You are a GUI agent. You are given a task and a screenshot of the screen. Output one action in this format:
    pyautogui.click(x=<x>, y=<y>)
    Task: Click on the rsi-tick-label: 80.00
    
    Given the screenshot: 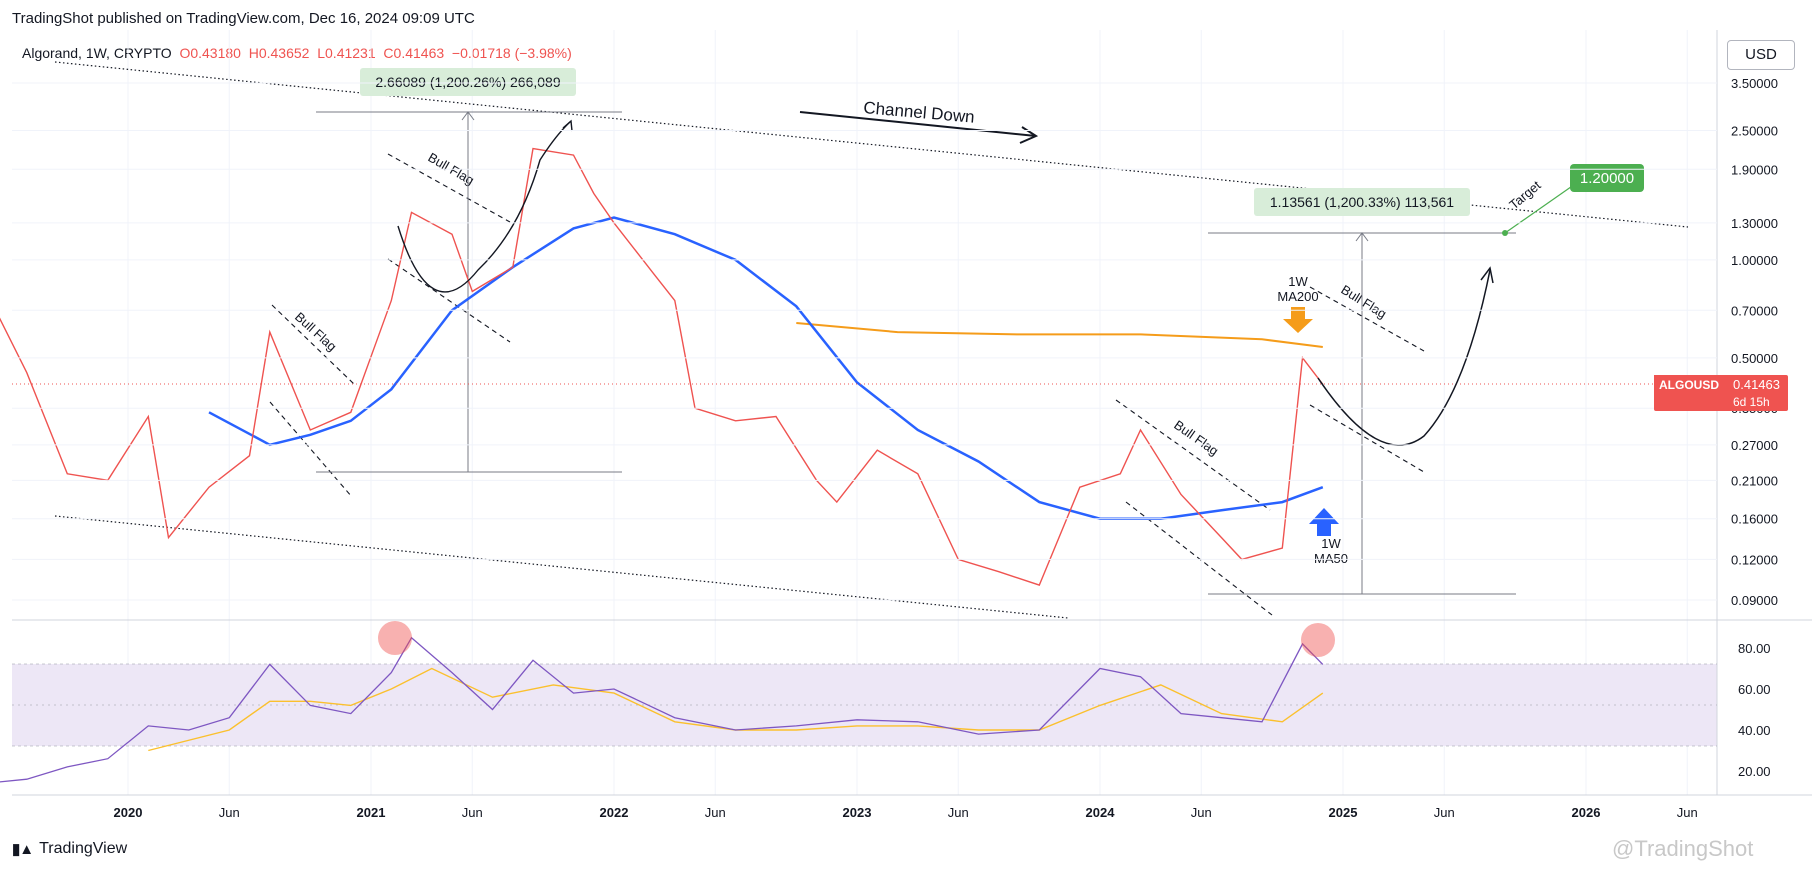 What is the action you would take?
    pyautogui.click(x=1754, y=648)
    